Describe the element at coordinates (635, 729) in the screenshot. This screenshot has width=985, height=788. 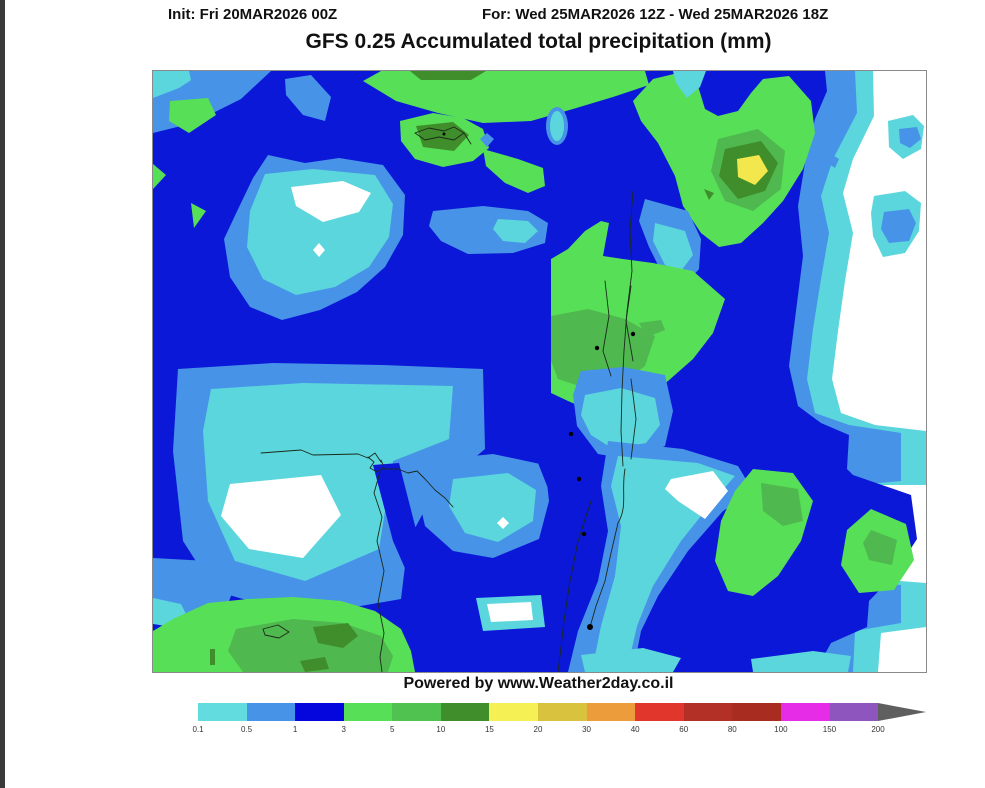
I see `colorbar-tick-label: 40` at that location.